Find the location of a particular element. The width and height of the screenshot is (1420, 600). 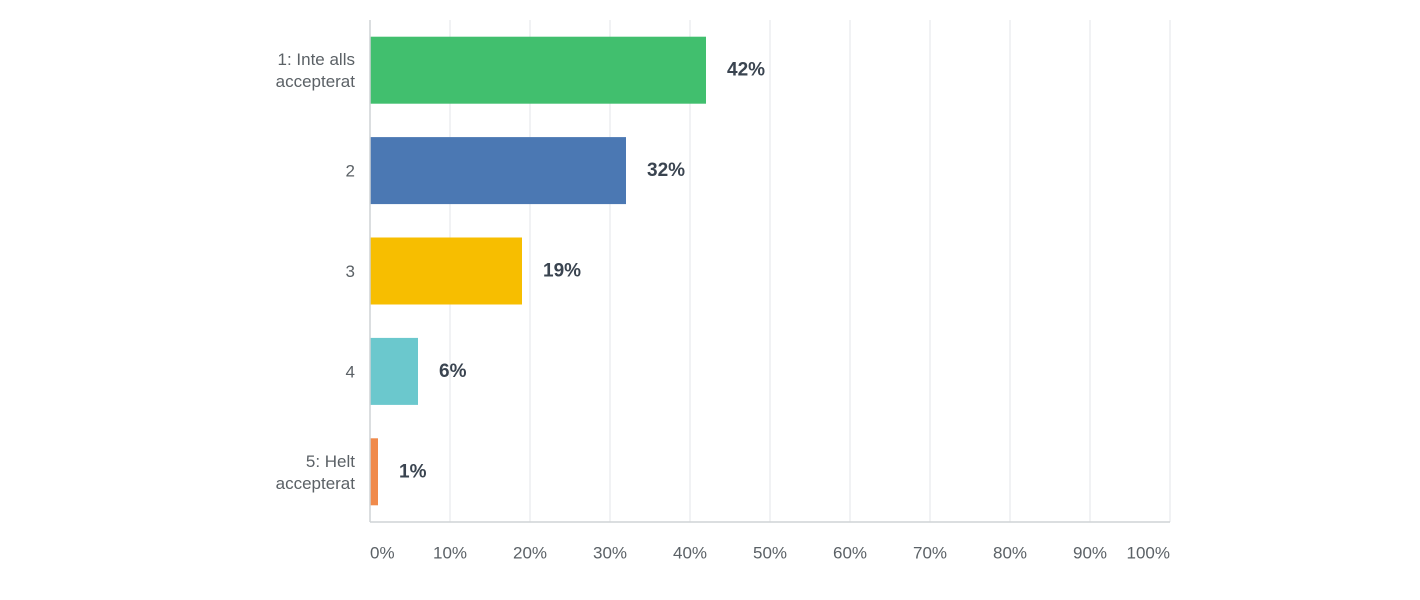

x-tick-label: 90% is located at coordinates (1090, 553).